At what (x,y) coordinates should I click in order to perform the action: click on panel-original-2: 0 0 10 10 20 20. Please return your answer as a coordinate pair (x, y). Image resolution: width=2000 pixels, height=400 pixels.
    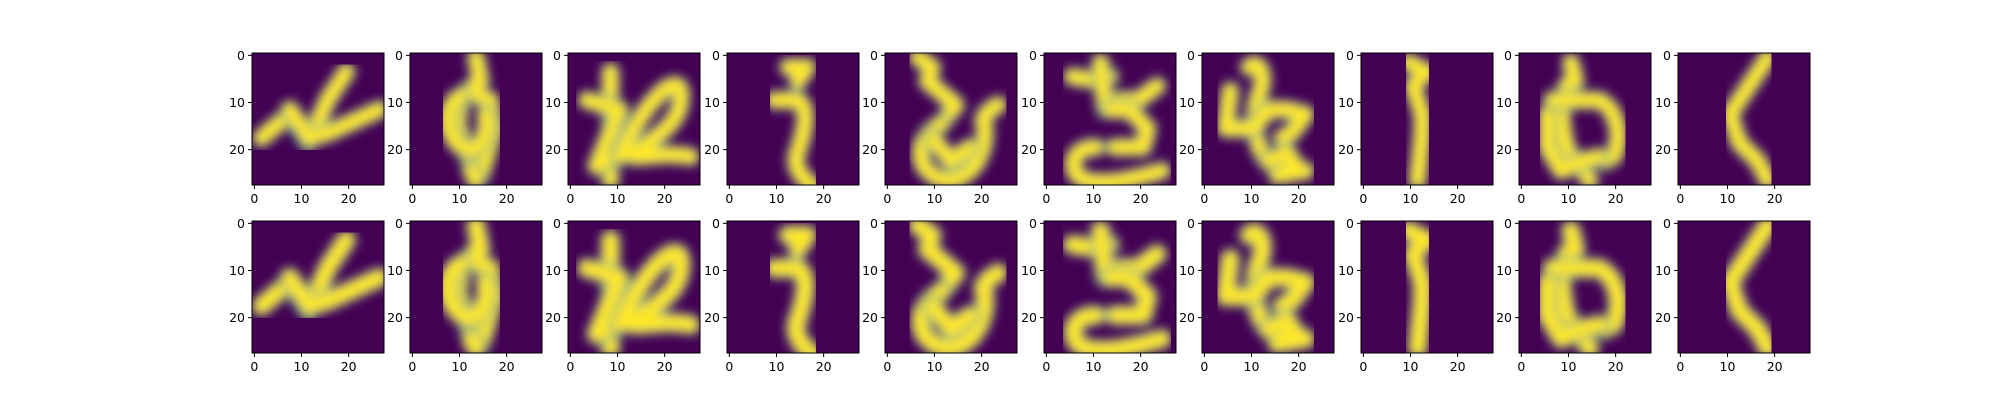
    Looking at the image, I should click on (465, 127).